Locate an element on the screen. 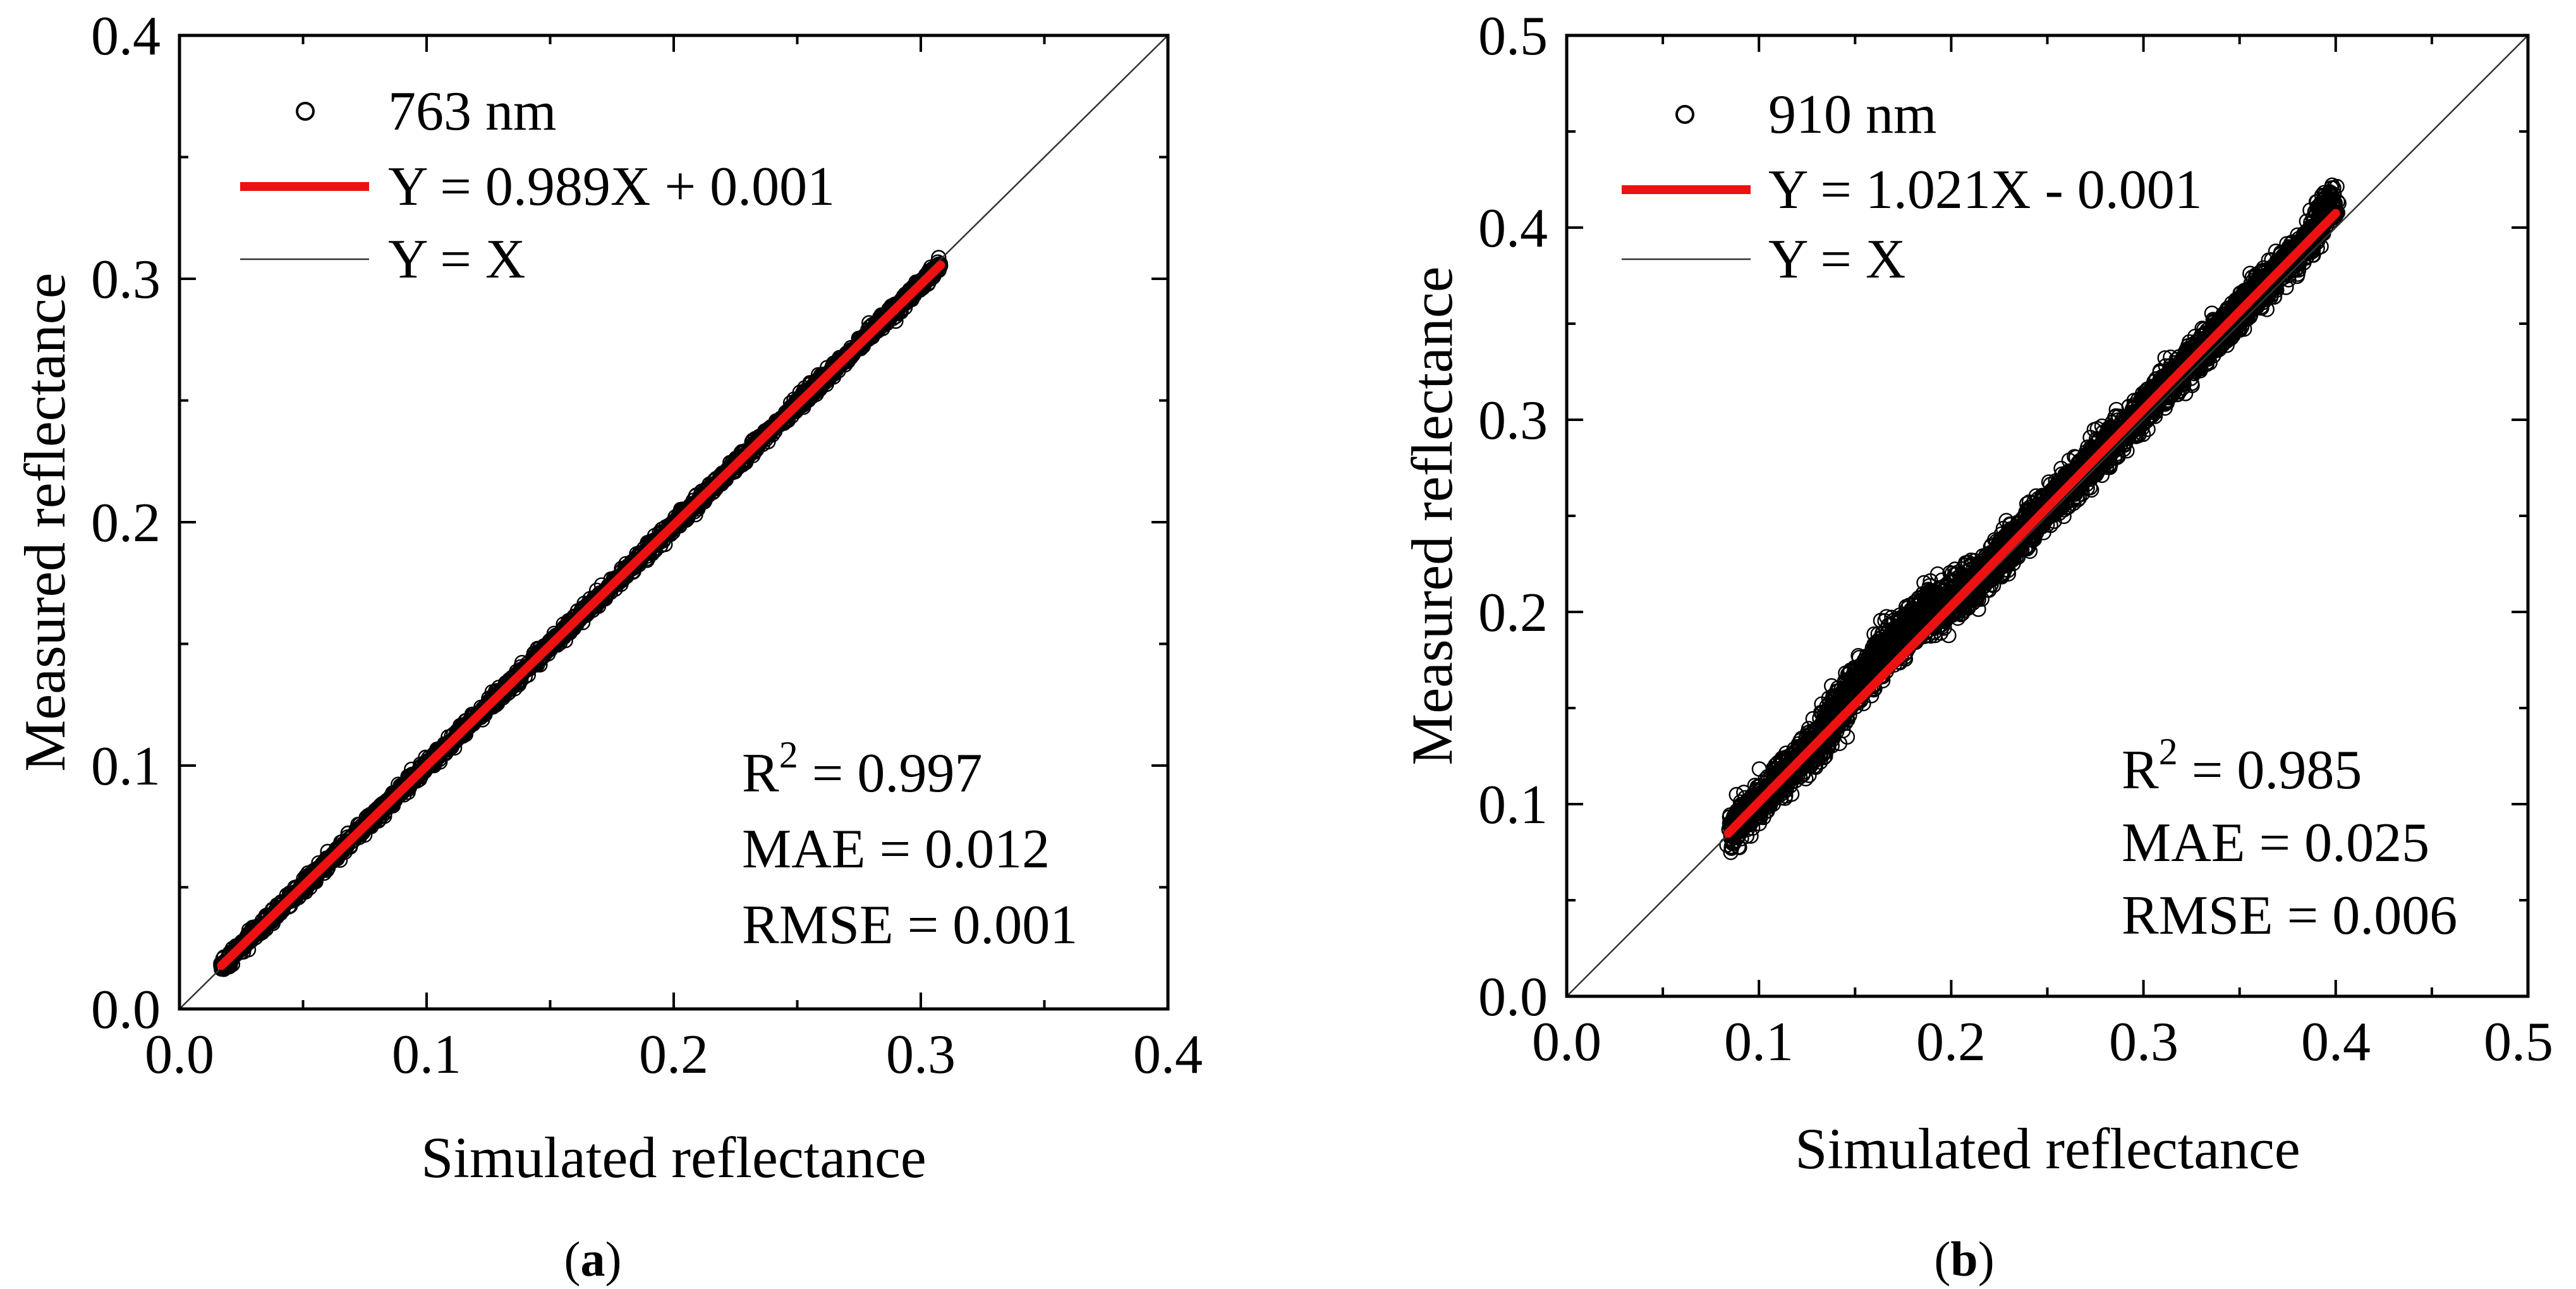 The width and height of the screenshot is (2576, 1289). x-tick-label: 0.0 is located at coordinates (179, 1054).